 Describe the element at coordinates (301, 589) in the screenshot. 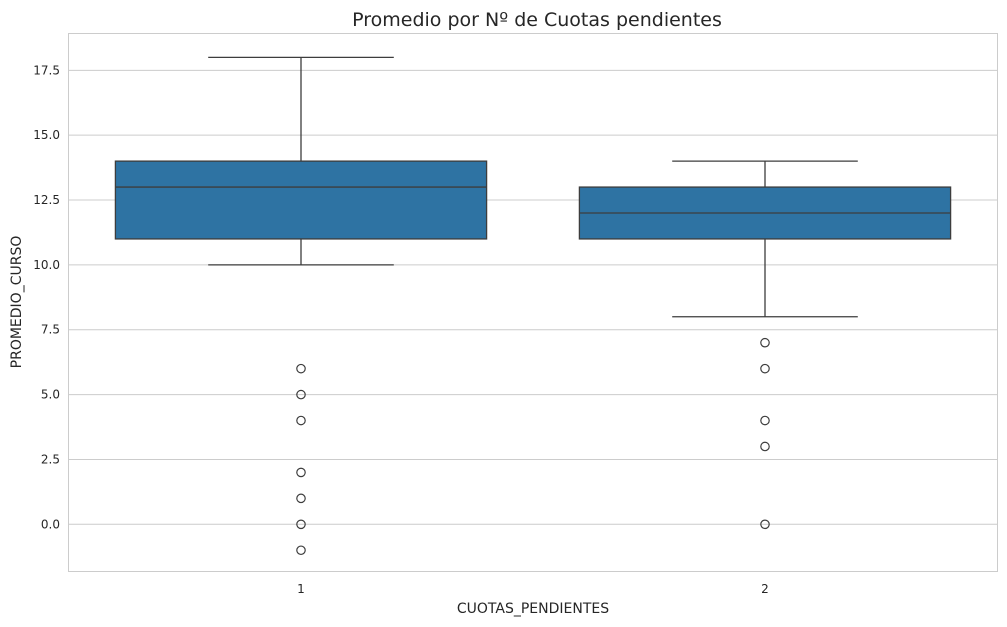

I see `x-tick-label: 1` at that location.